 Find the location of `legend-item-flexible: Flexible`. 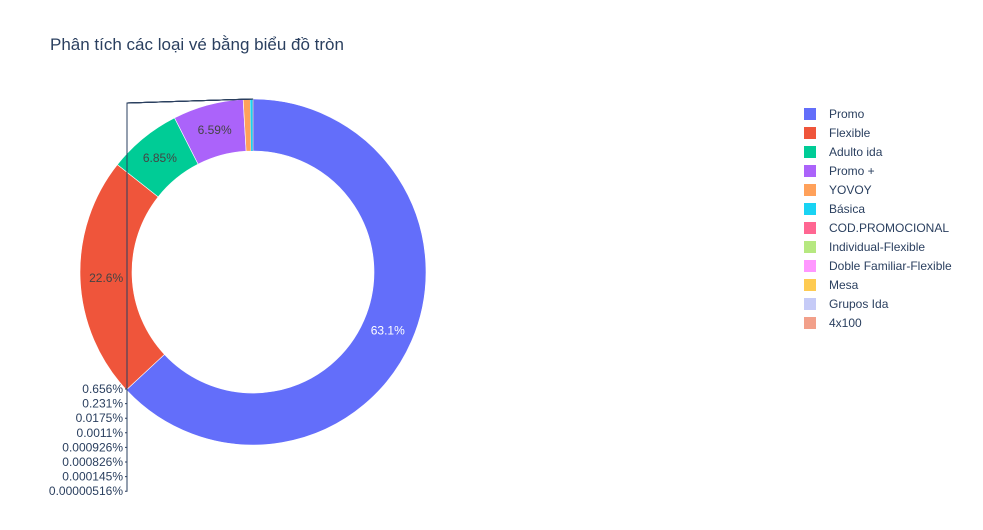

legend-item-flexible: Flexible is located at coordinates (837, 133).